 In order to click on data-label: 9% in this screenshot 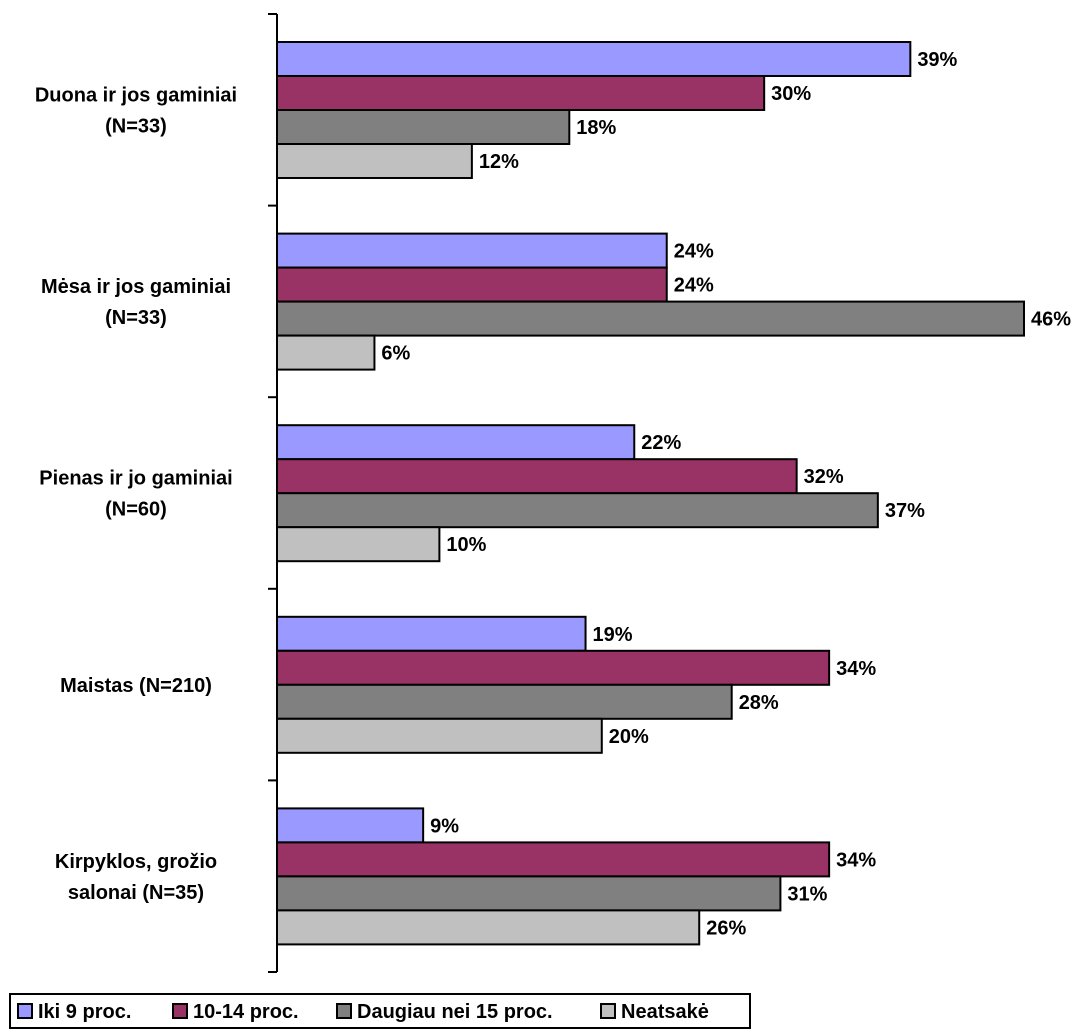, I will do `click(444, 826)`.